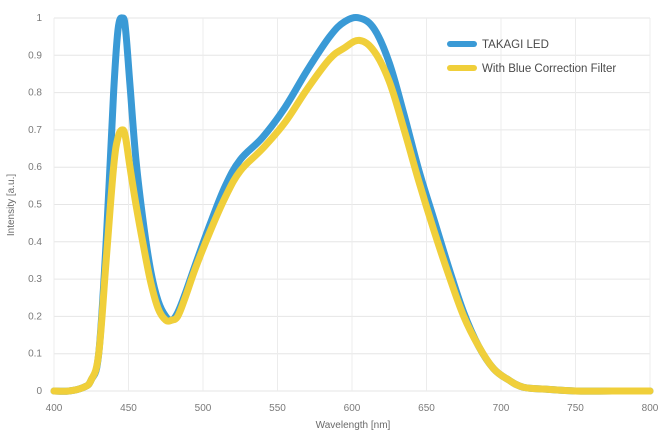  I want to click on x-tick-label: 600, so click(352, 408).